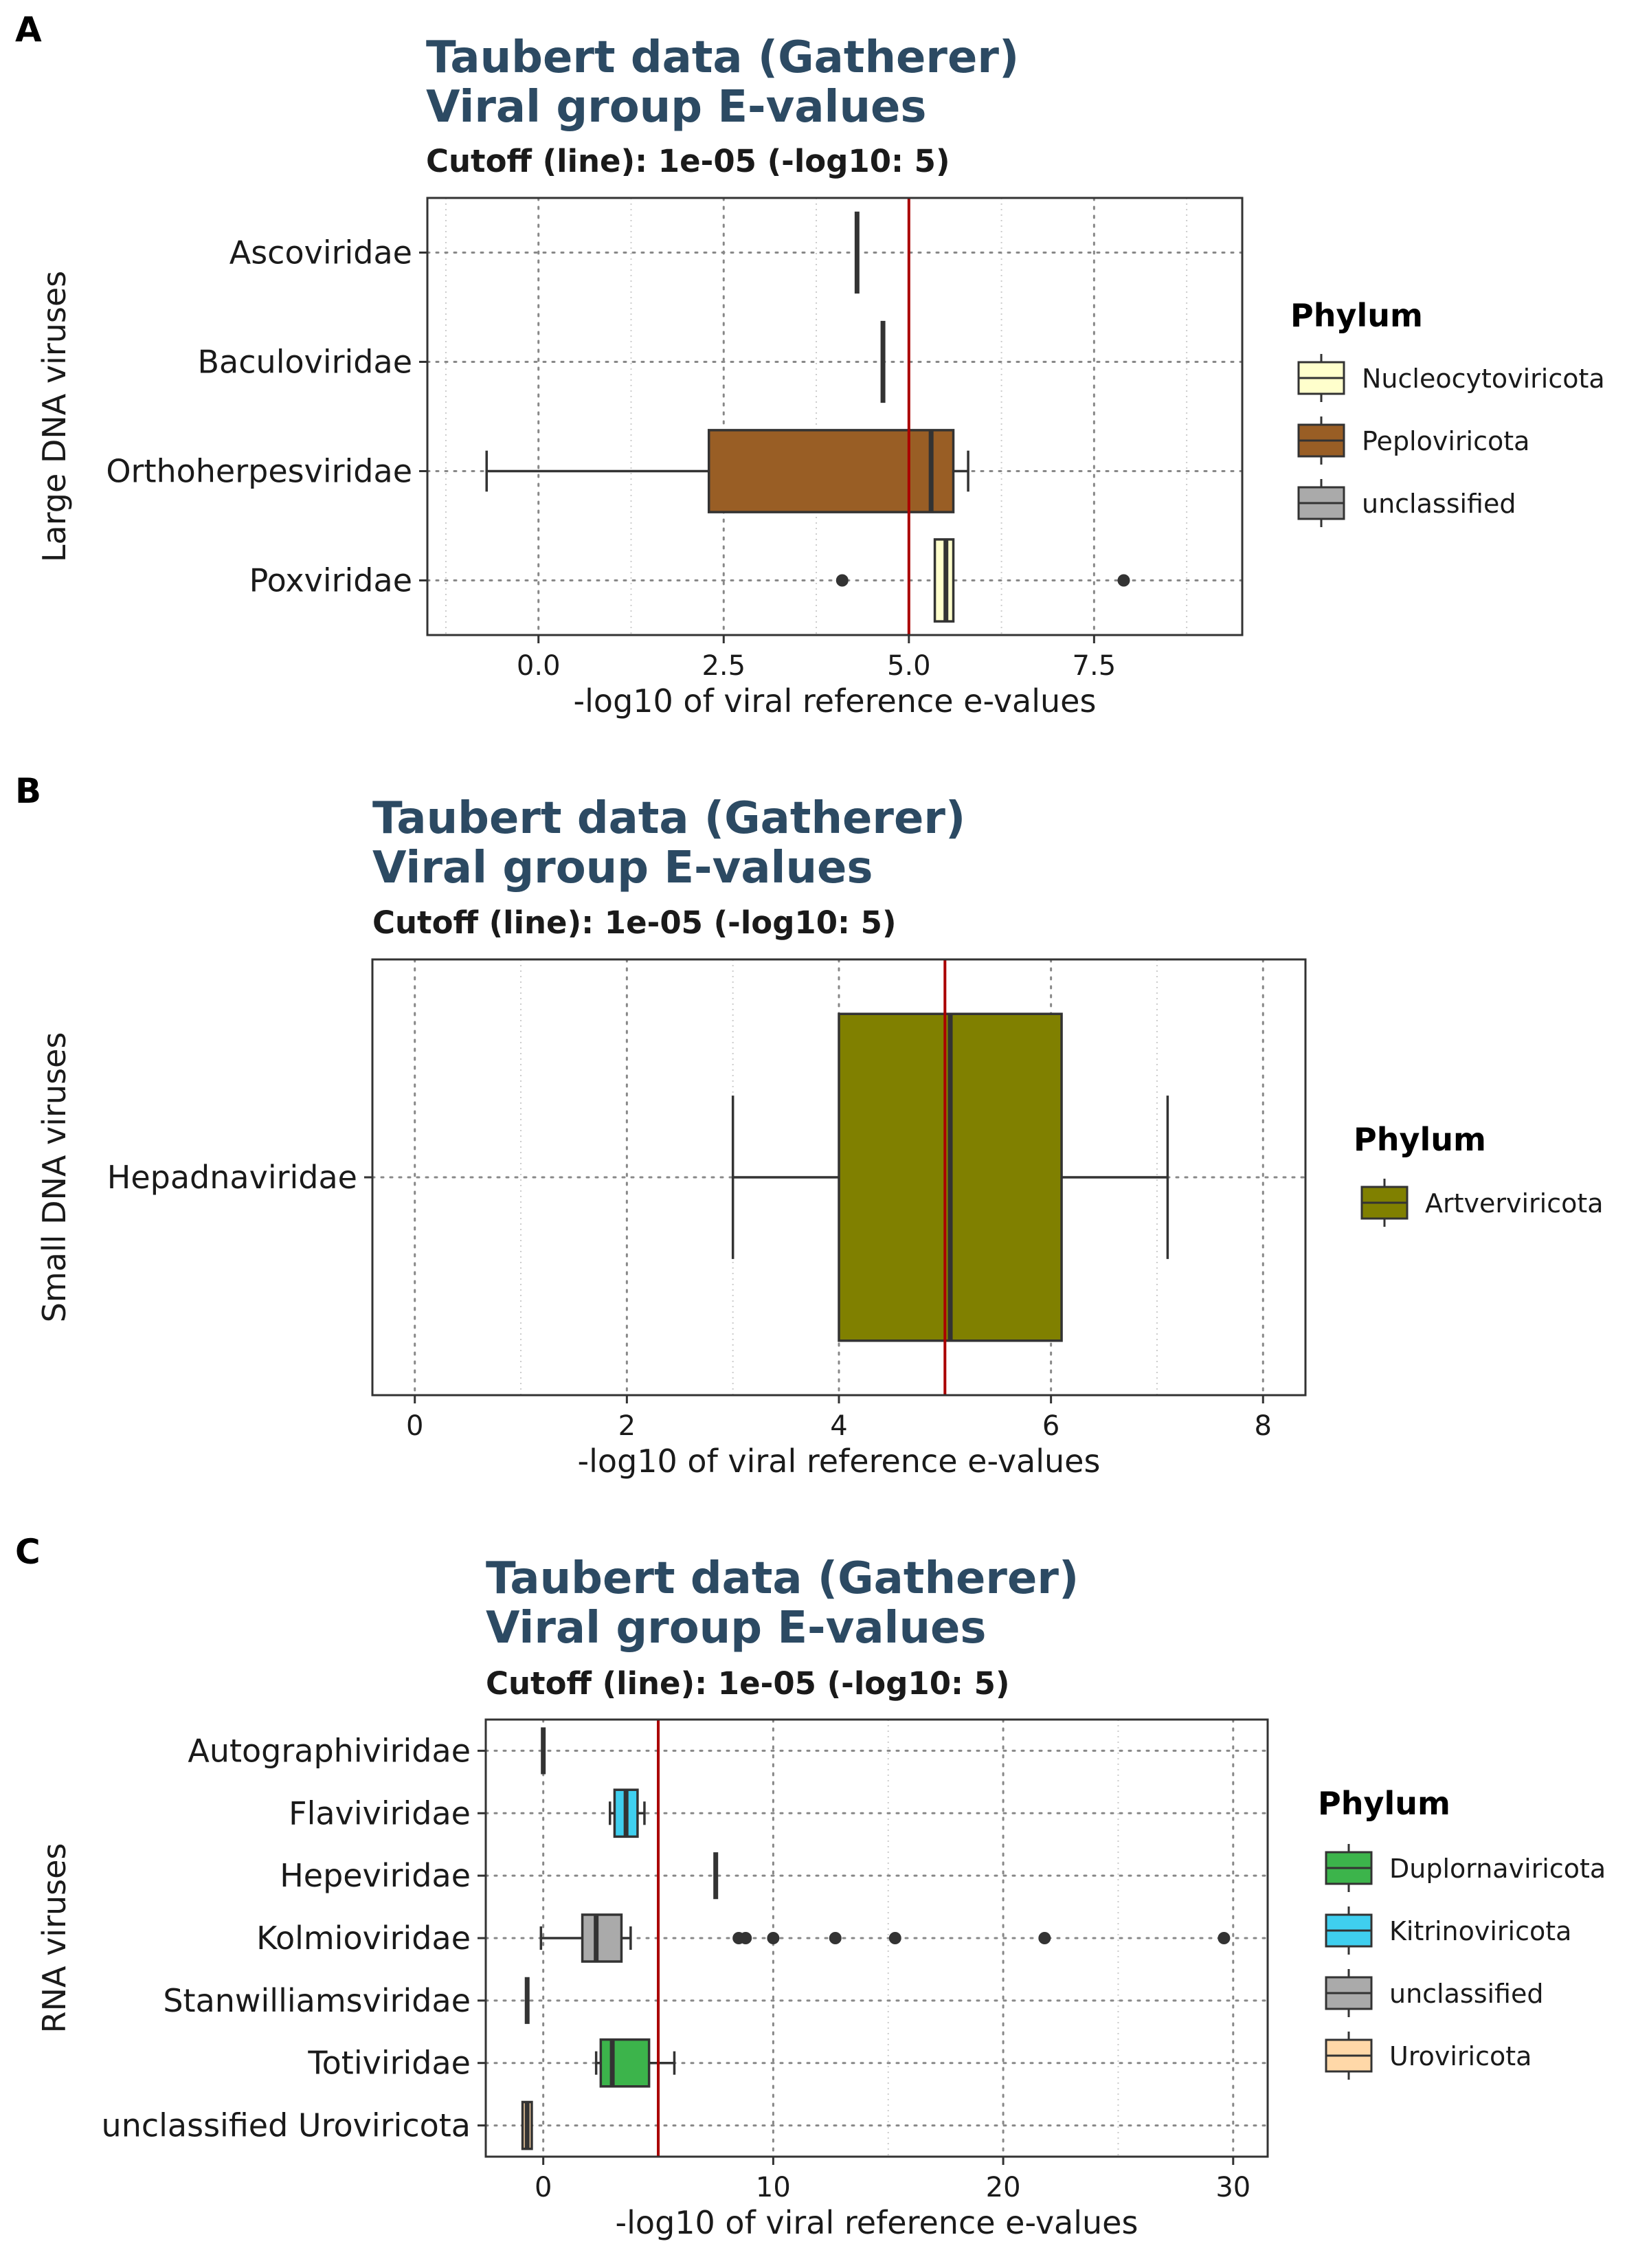 Image resolution: width=1649 pixels, height=2268 pixels. Describe the element at coordinates (1003, 2187) in the screenshot. I see `x-tick-label: 20` at that location.